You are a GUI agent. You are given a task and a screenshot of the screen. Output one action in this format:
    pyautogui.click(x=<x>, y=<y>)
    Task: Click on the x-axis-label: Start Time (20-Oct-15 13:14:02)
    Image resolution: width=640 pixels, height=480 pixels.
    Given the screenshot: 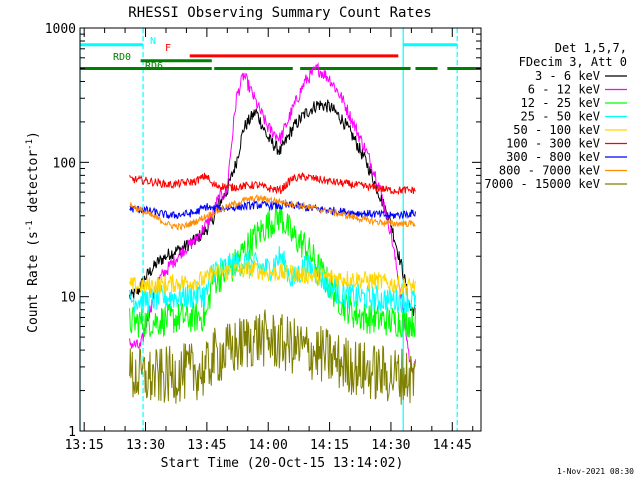 What is the action you would take?
    pyautogui.click(x=282, y=463)
    